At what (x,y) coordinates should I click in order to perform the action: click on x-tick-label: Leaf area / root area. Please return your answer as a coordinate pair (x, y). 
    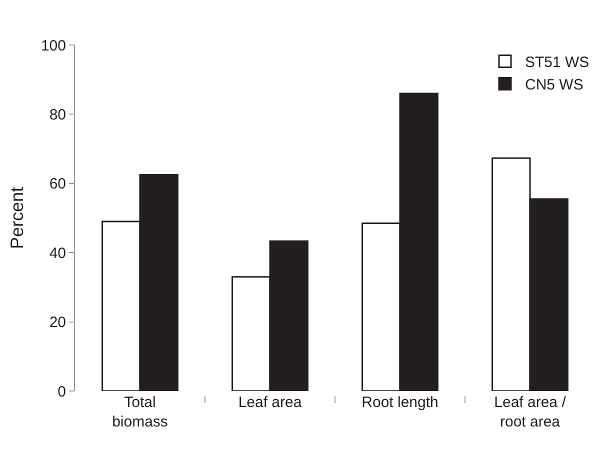
    Looking at the image, I should click on (530, 412).